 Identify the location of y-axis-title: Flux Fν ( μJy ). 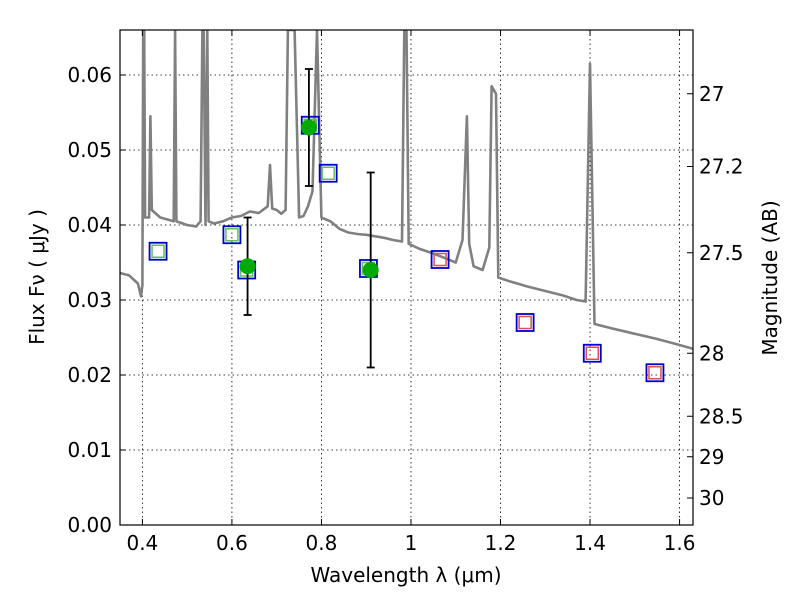
(37, 277).